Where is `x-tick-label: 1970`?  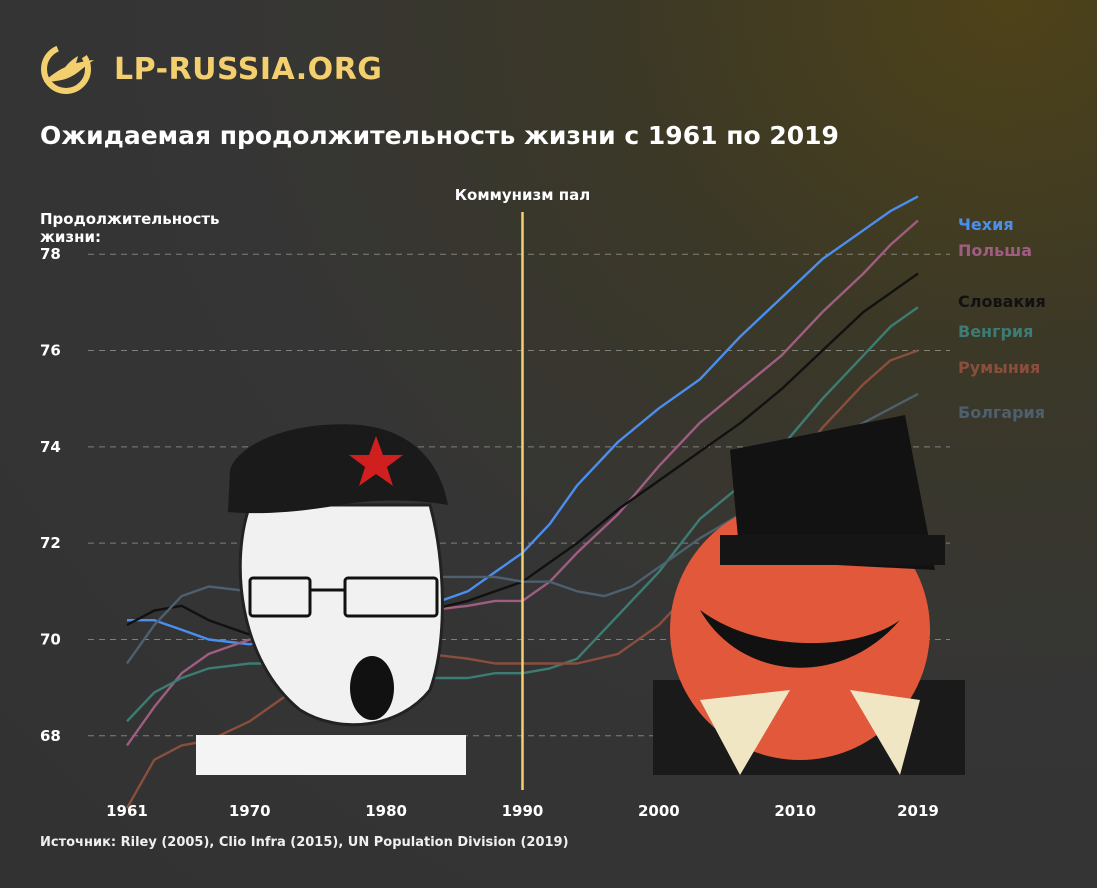
x-tick-label: 1970 is located at coordinates (250, 811).